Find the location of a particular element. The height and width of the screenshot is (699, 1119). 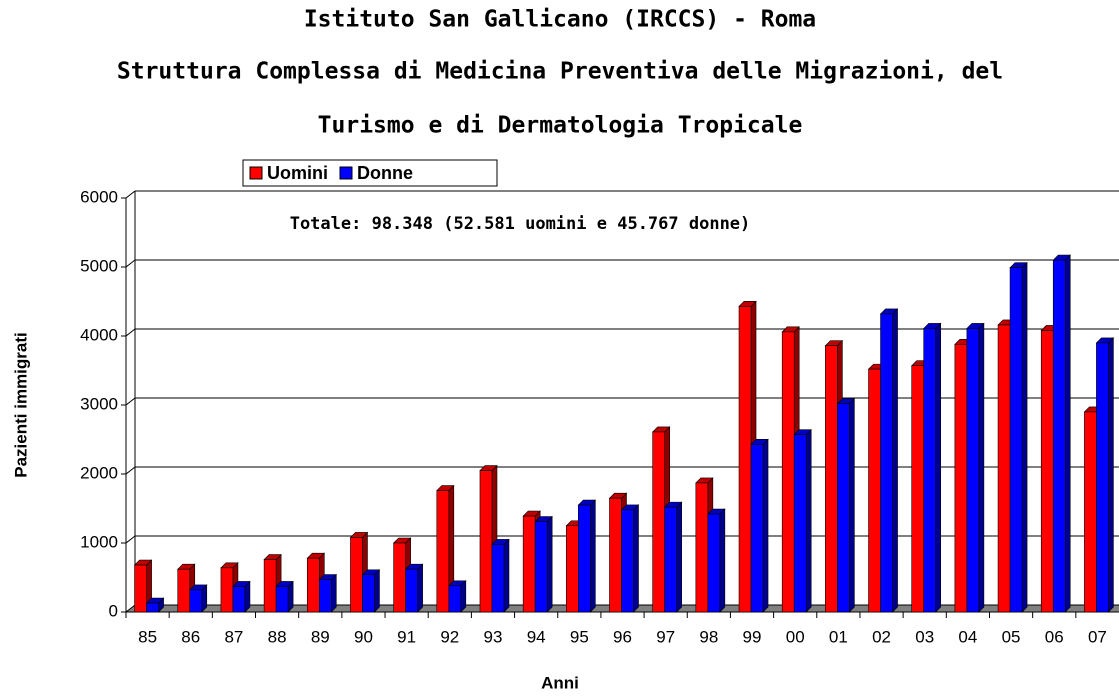

chart-subtitle: Turismo e di Dermatologia Tropicale is located at coordinates (560, 126).